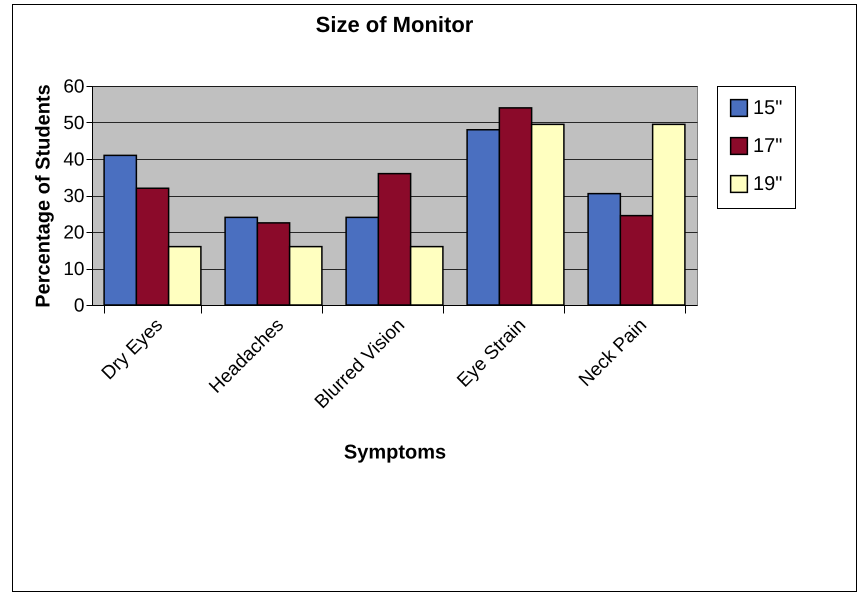 The height and width of the screenshot is (598, 863). I want to click on y-tick-label: 40, so click(73, 160).